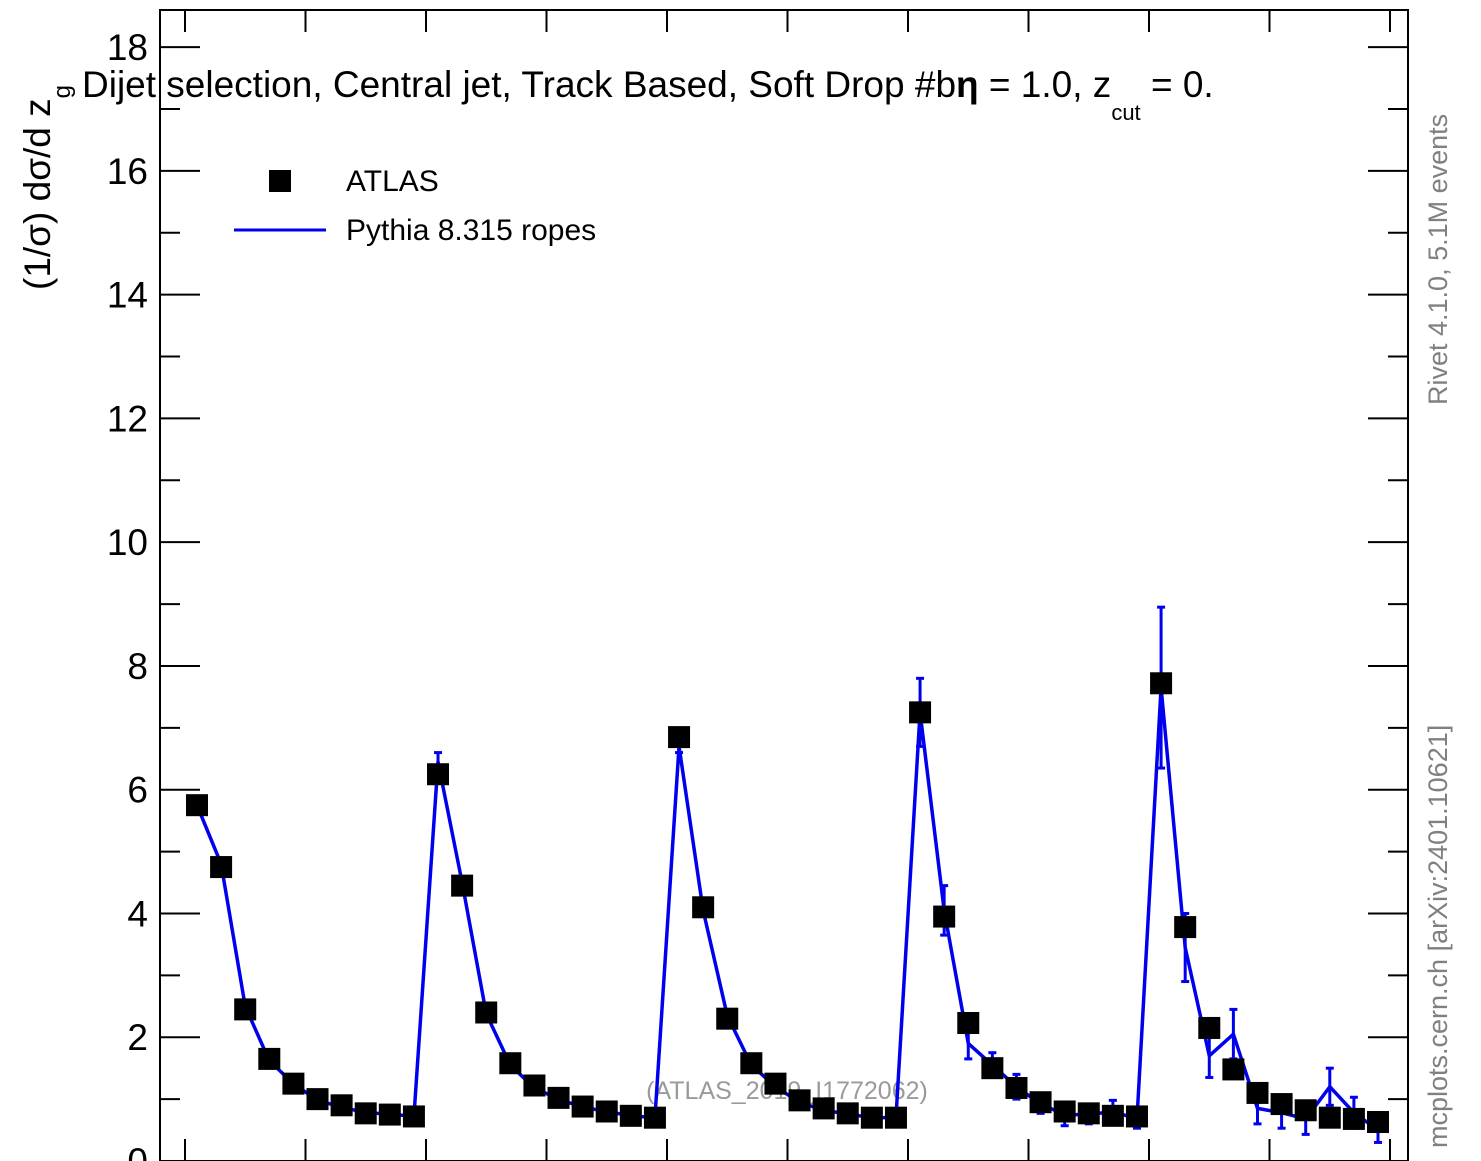 The image size is (1481, 1161). Describe the element at coordinates (127, 295) in the screenshot. I see `y-tick-label: 14` at that location.